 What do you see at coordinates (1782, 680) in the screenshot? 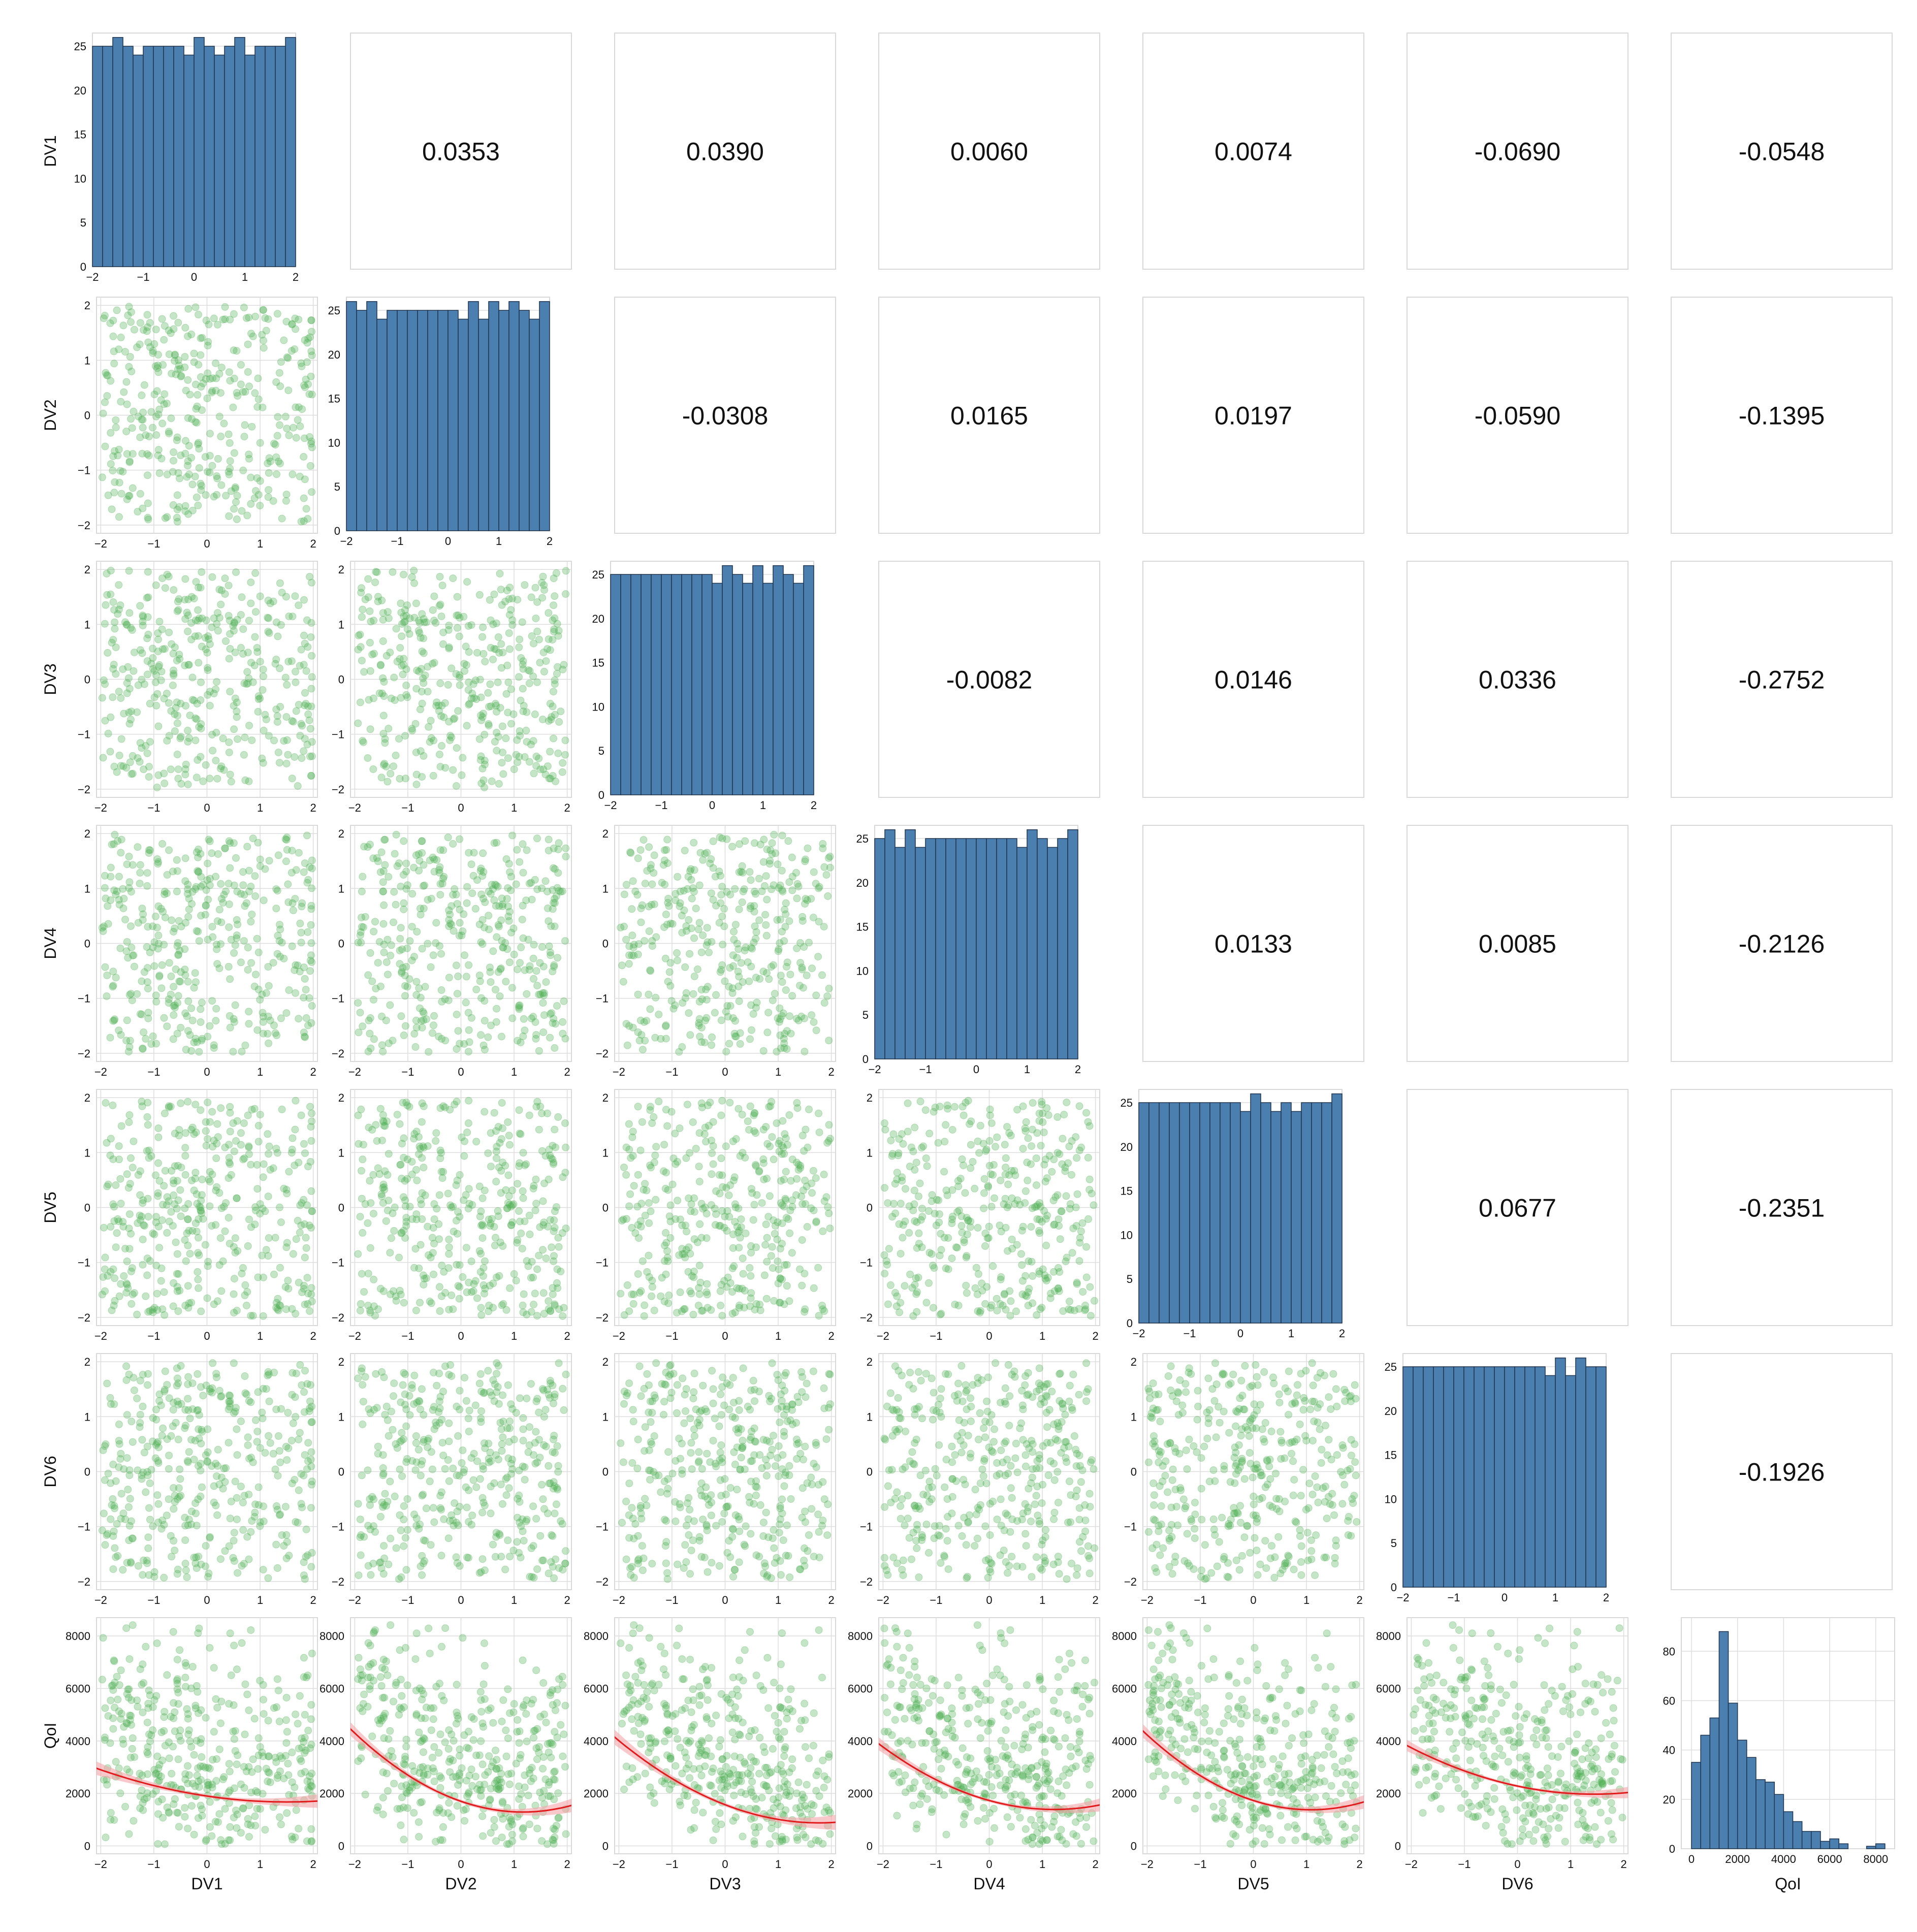
I see `correlation-value: -0.2752` at bounding box center [1782, 680].